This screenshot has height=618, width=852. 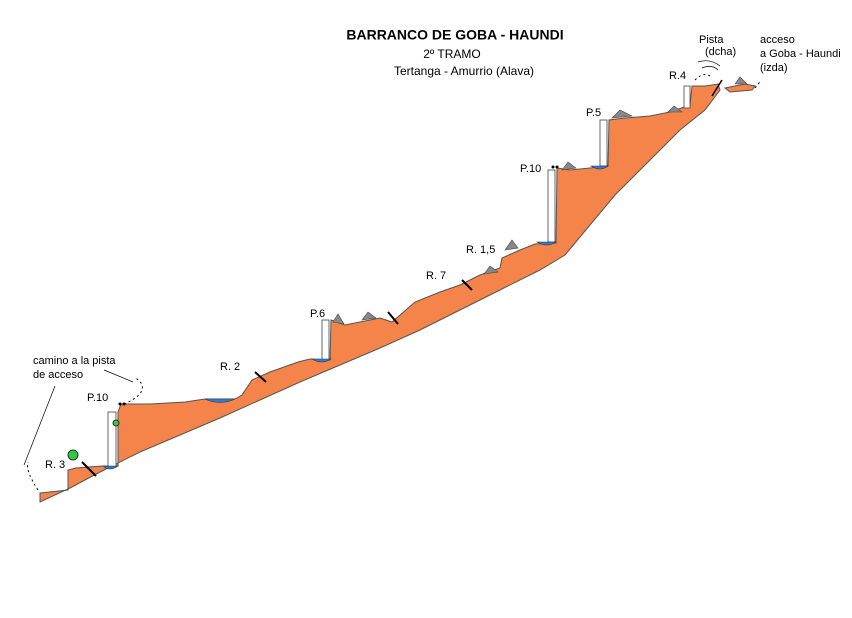 What do you see at coordinates (800, 54) in the screenshot?
I see `label: a Goba - Haundi` at bounding box center [800, 54].